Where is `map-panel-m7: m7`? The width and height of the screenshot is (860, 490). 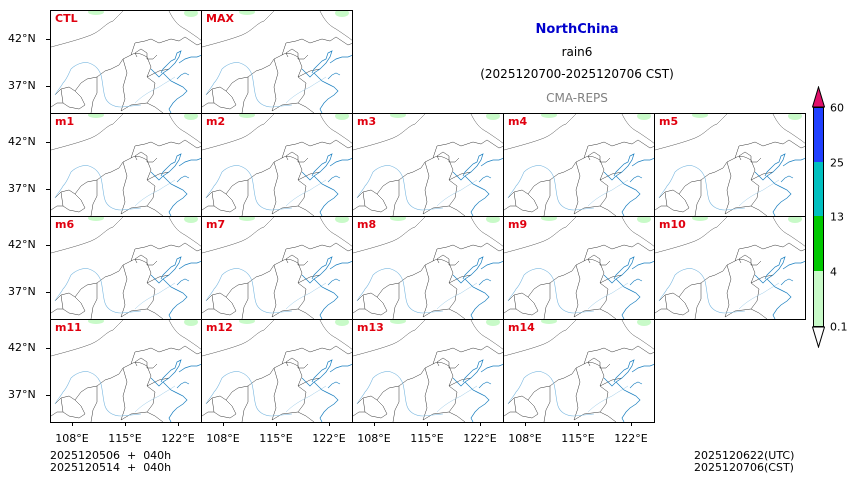 map-panel-m7: m7 is located at coordinates (277, 268).